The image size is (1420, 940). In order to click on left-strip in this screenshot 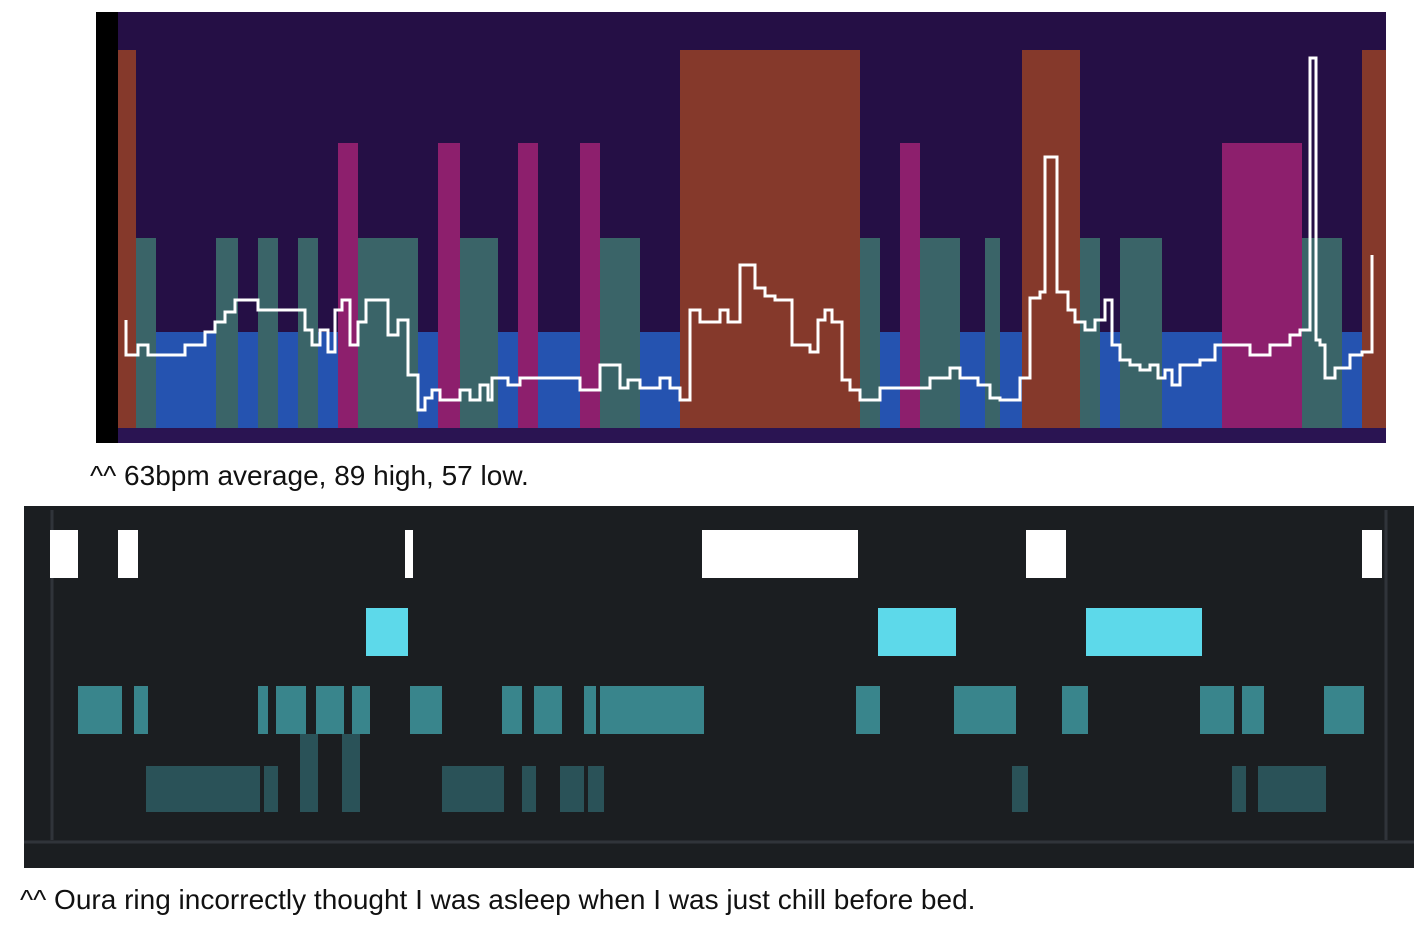, I will do `click(107, 227)`.